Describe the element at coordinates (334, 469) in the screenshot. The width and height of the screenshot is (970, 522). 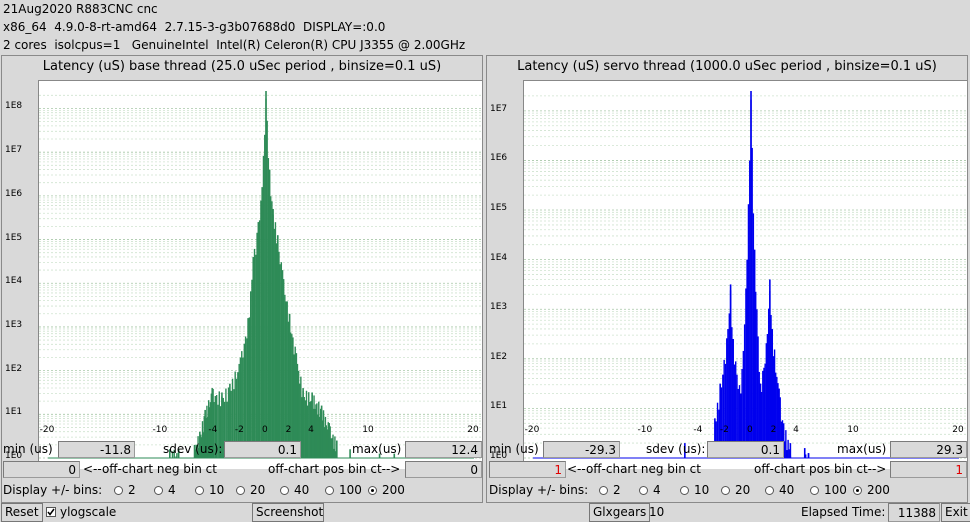
I see `base-pos-bin-label: off-chart pos bin ct-->` at that location.